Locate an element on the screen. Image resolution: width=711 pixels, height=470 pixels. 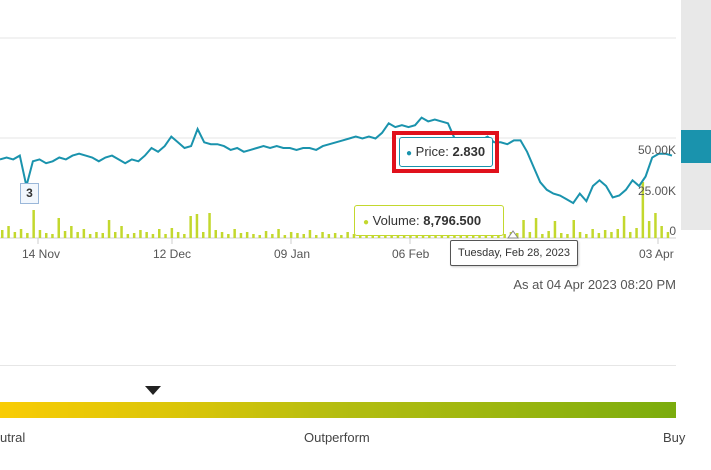
section-divider is located at coordinates (338, 365).